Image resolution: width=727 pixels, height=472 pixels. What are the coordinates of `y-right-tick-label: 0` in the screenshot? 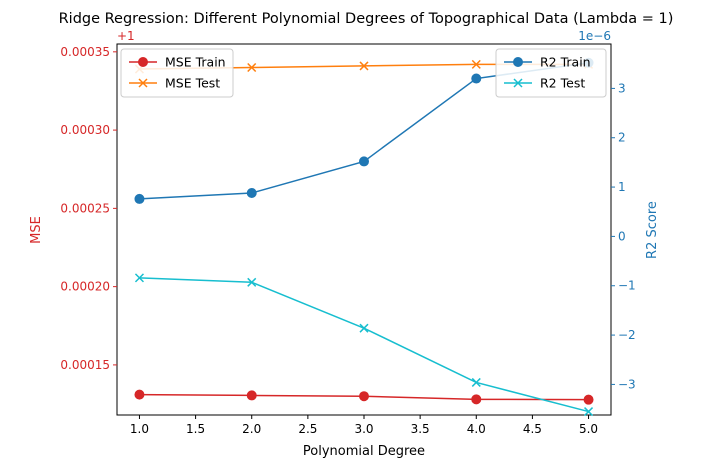 It's located at (622, 236).